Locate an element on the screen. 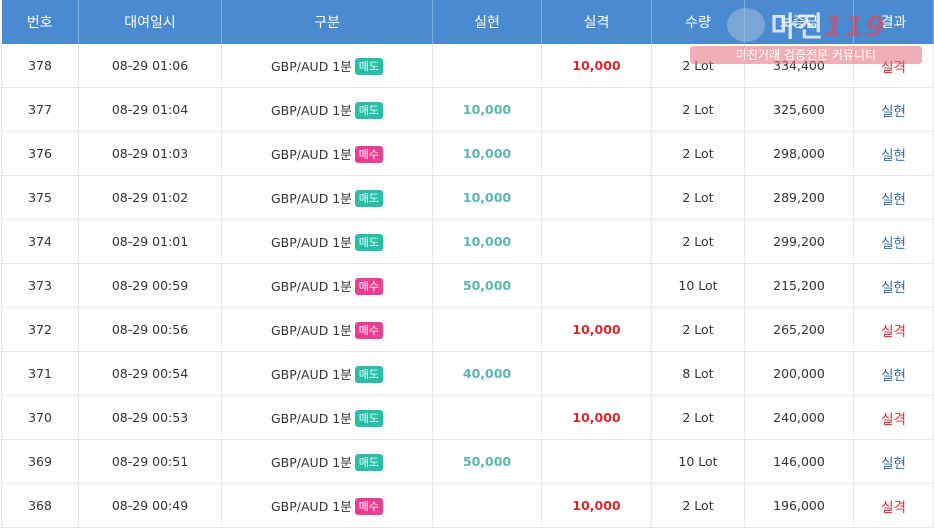 This screenshot has width=934, height=528. cell-deposit: 325,600 is located at coordinates (799, 109).